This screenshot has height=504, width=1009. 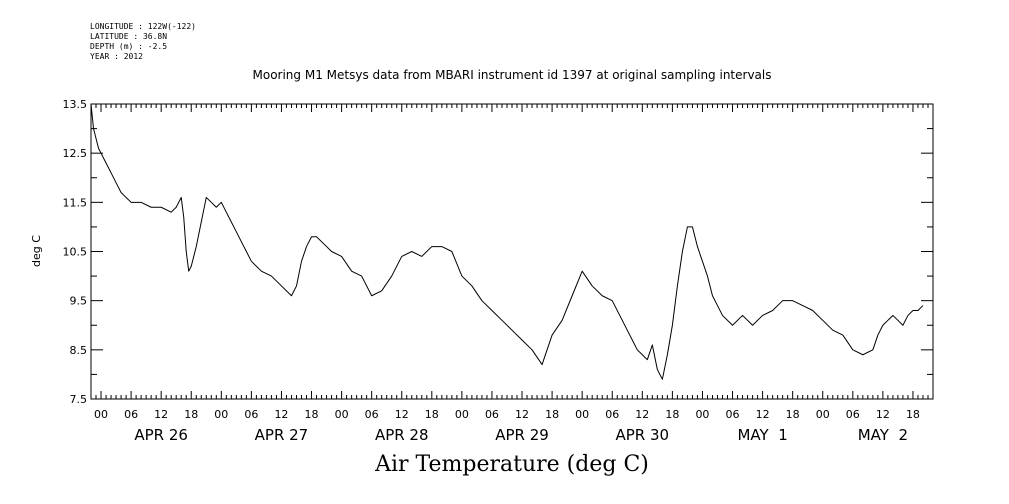 What do you see at coordinates (75, 104) in the screenshot?
I see `y-tick-label: 13.5` at bounding box center [75, 104].